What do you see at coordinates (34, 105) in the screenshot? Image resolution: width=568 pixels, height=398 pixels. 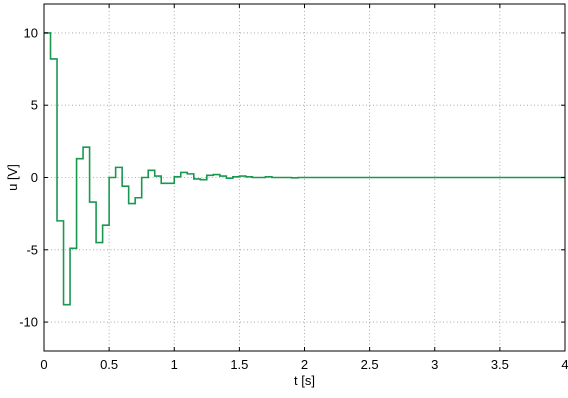 I see `y-tick-label: 5` at bounding box center [34, 105].